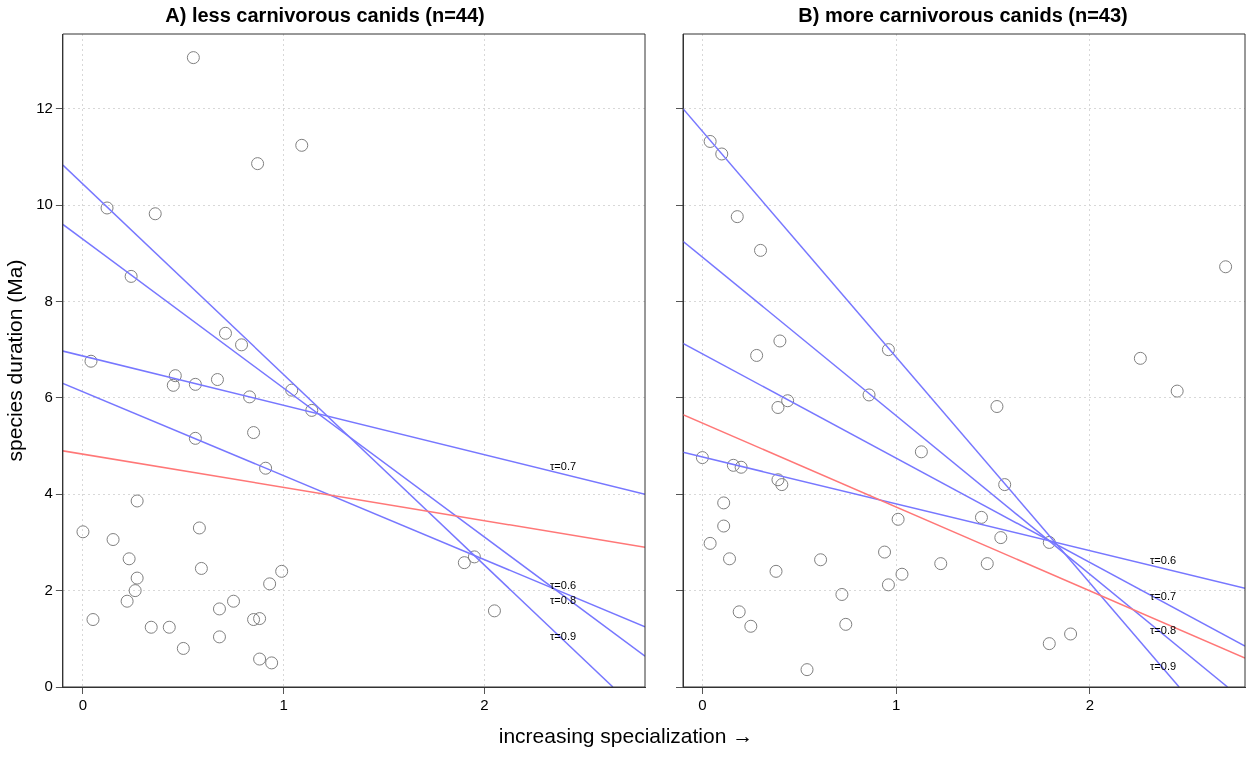  Describe the element at coordinates (44, 107) in the screenshot. I see `y-tick-label: 12` at that location.